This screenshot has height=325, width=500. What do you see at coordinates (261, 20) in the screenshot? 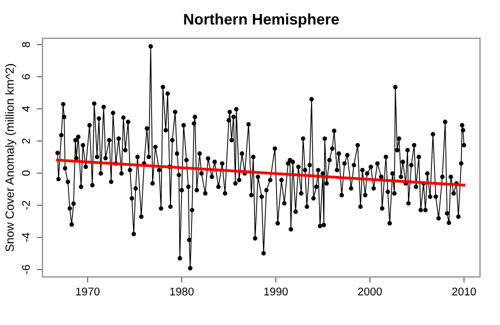
I see `chart-title: Northern Hemisphere` at bounding box center [261, 20].